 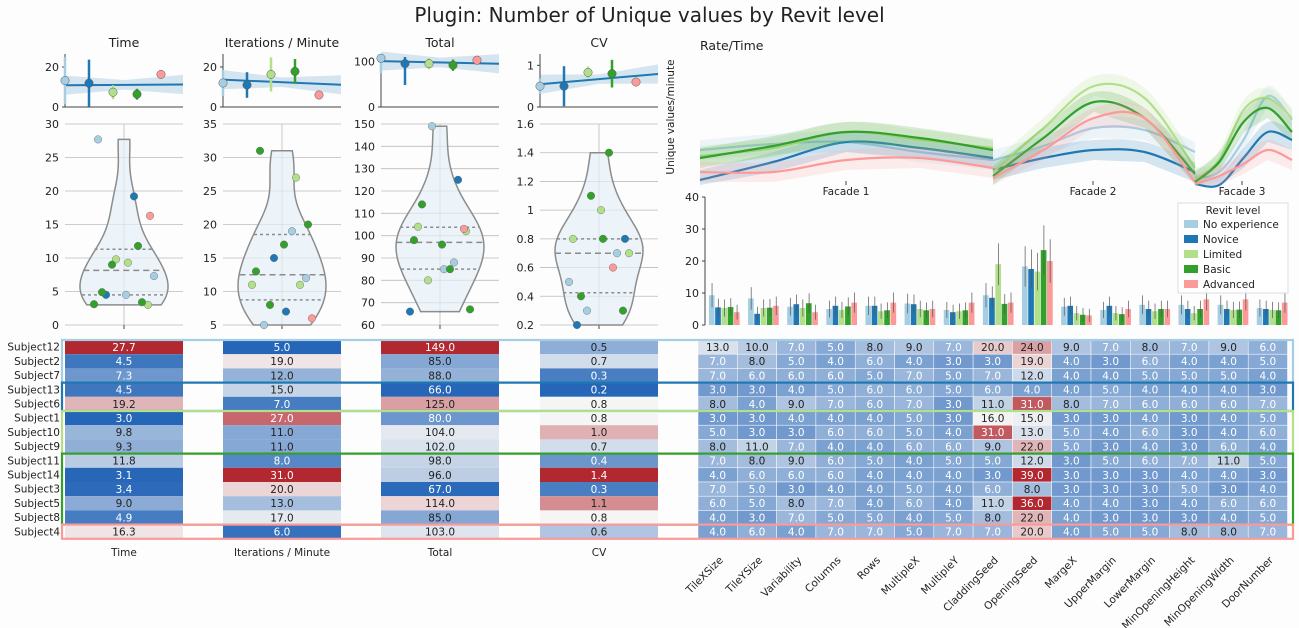 I want to click on violin-body, so click(x=124, y=222).